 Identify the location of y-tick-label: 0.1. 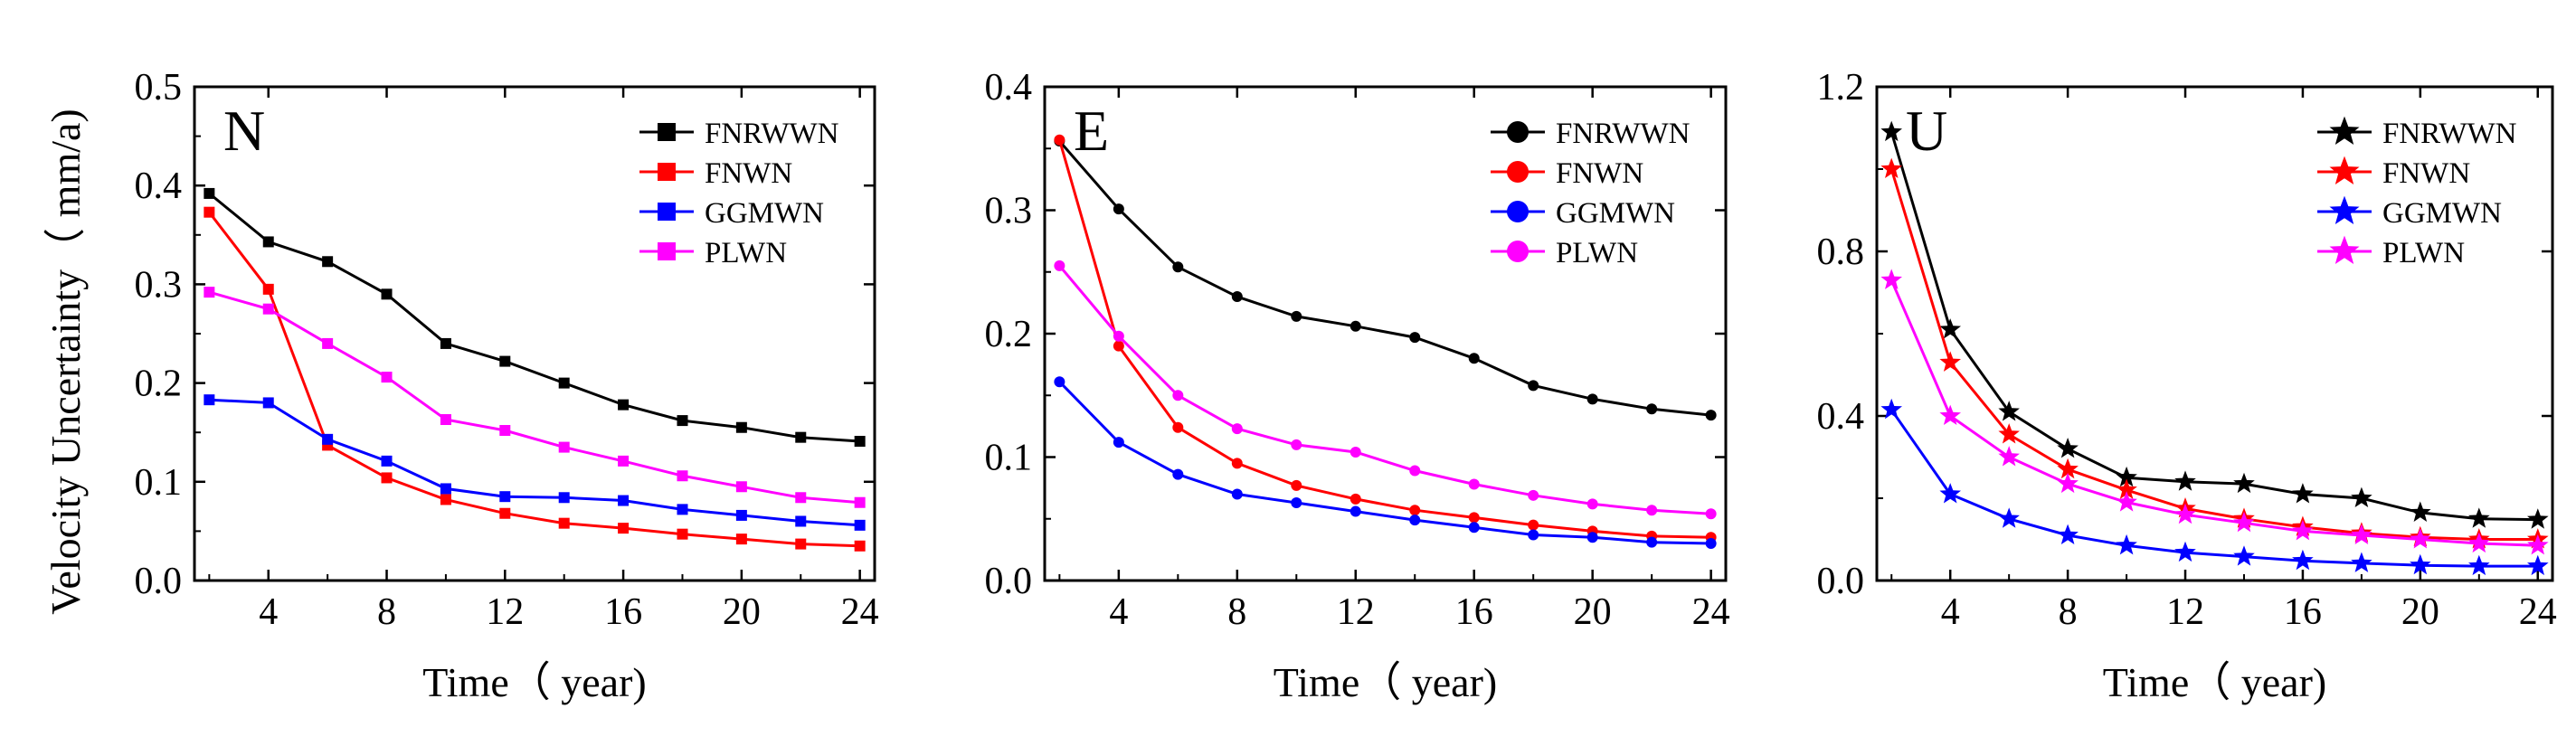
(159, 483).